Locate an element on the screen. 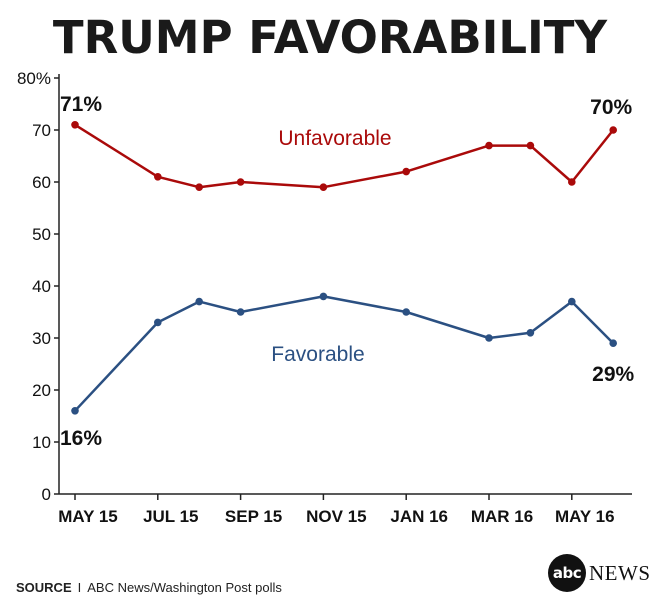  y-tick-label: 70 is located at coordinates (41, 130).